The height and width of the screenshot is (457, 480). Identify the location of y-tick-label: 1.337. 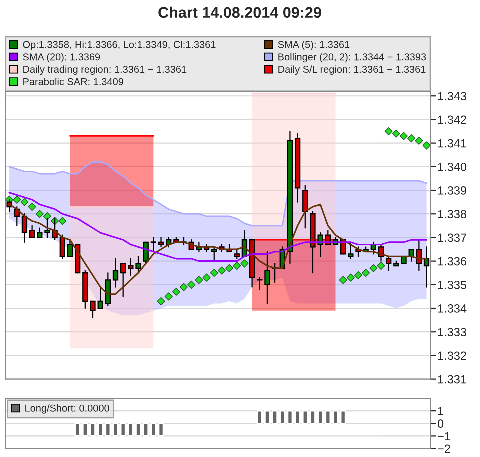
(452, 238).